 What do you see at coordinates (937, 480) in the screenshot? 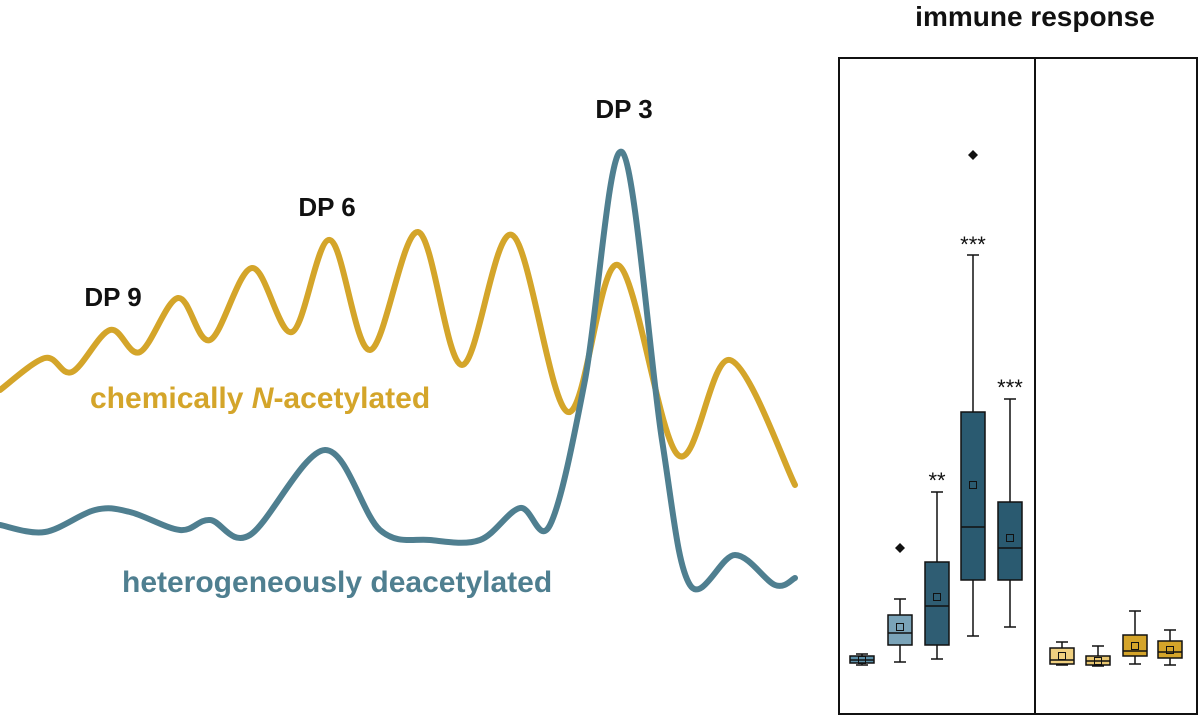
I see `significance: **` at bounding box center [937, 480].